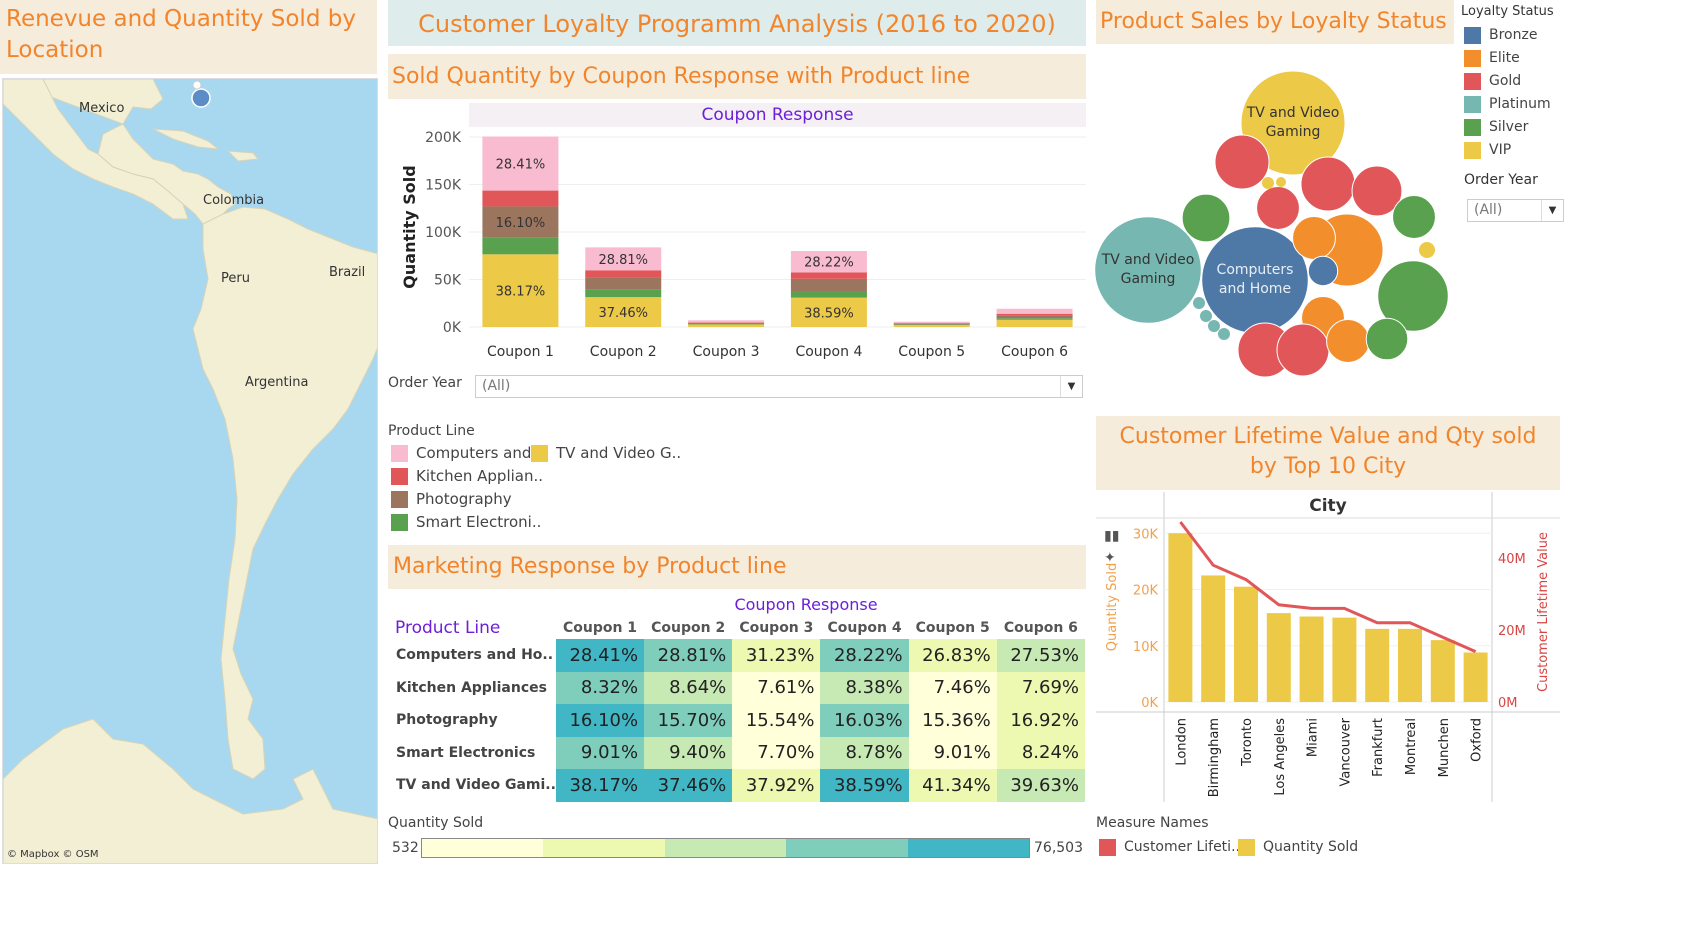 The width and height of the screenshot is (1687, 946). Describe the element at coordinates (600, 687) in the screenshot. I see `table-cell: 8.32%` at that location.